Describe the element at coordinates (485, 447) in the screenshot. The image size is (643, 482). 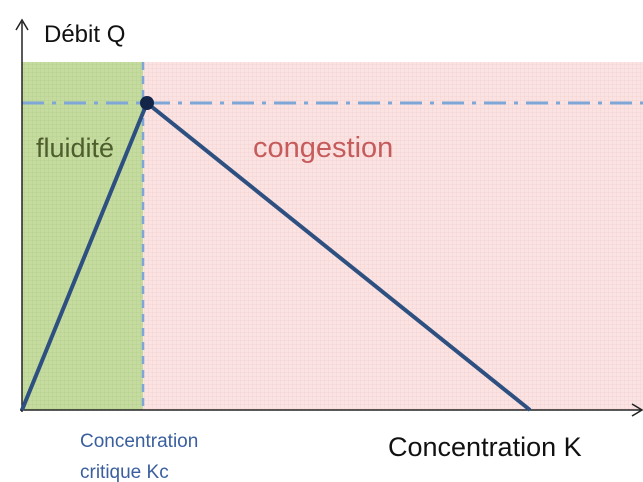
I see `x-label: Concentration K` at that location.